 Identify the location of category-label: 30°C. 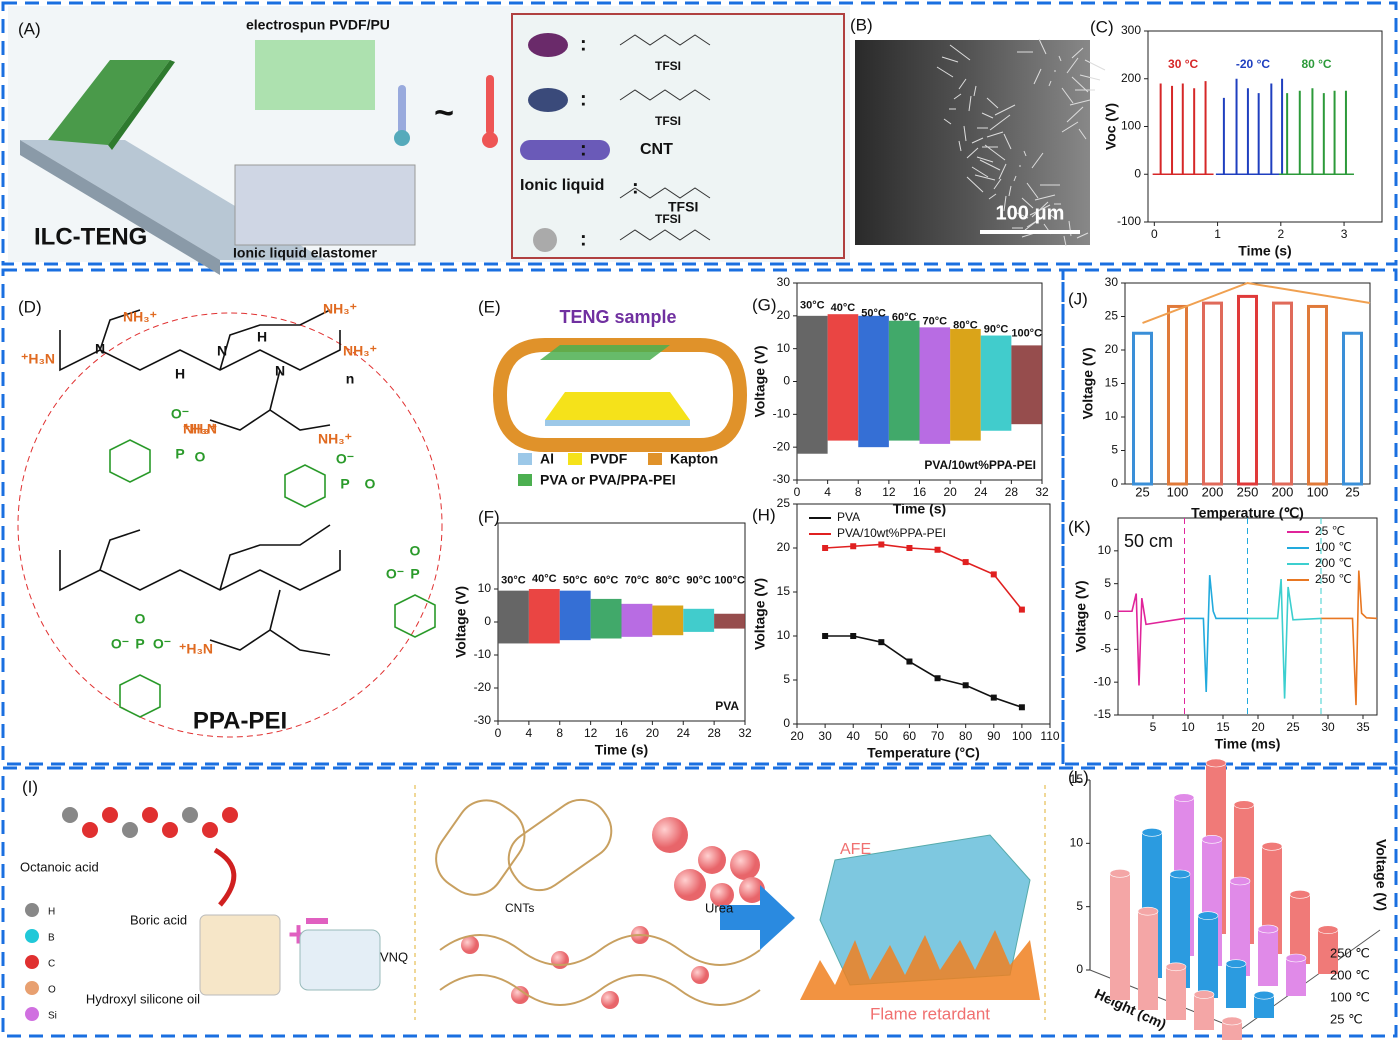
(513, 581).